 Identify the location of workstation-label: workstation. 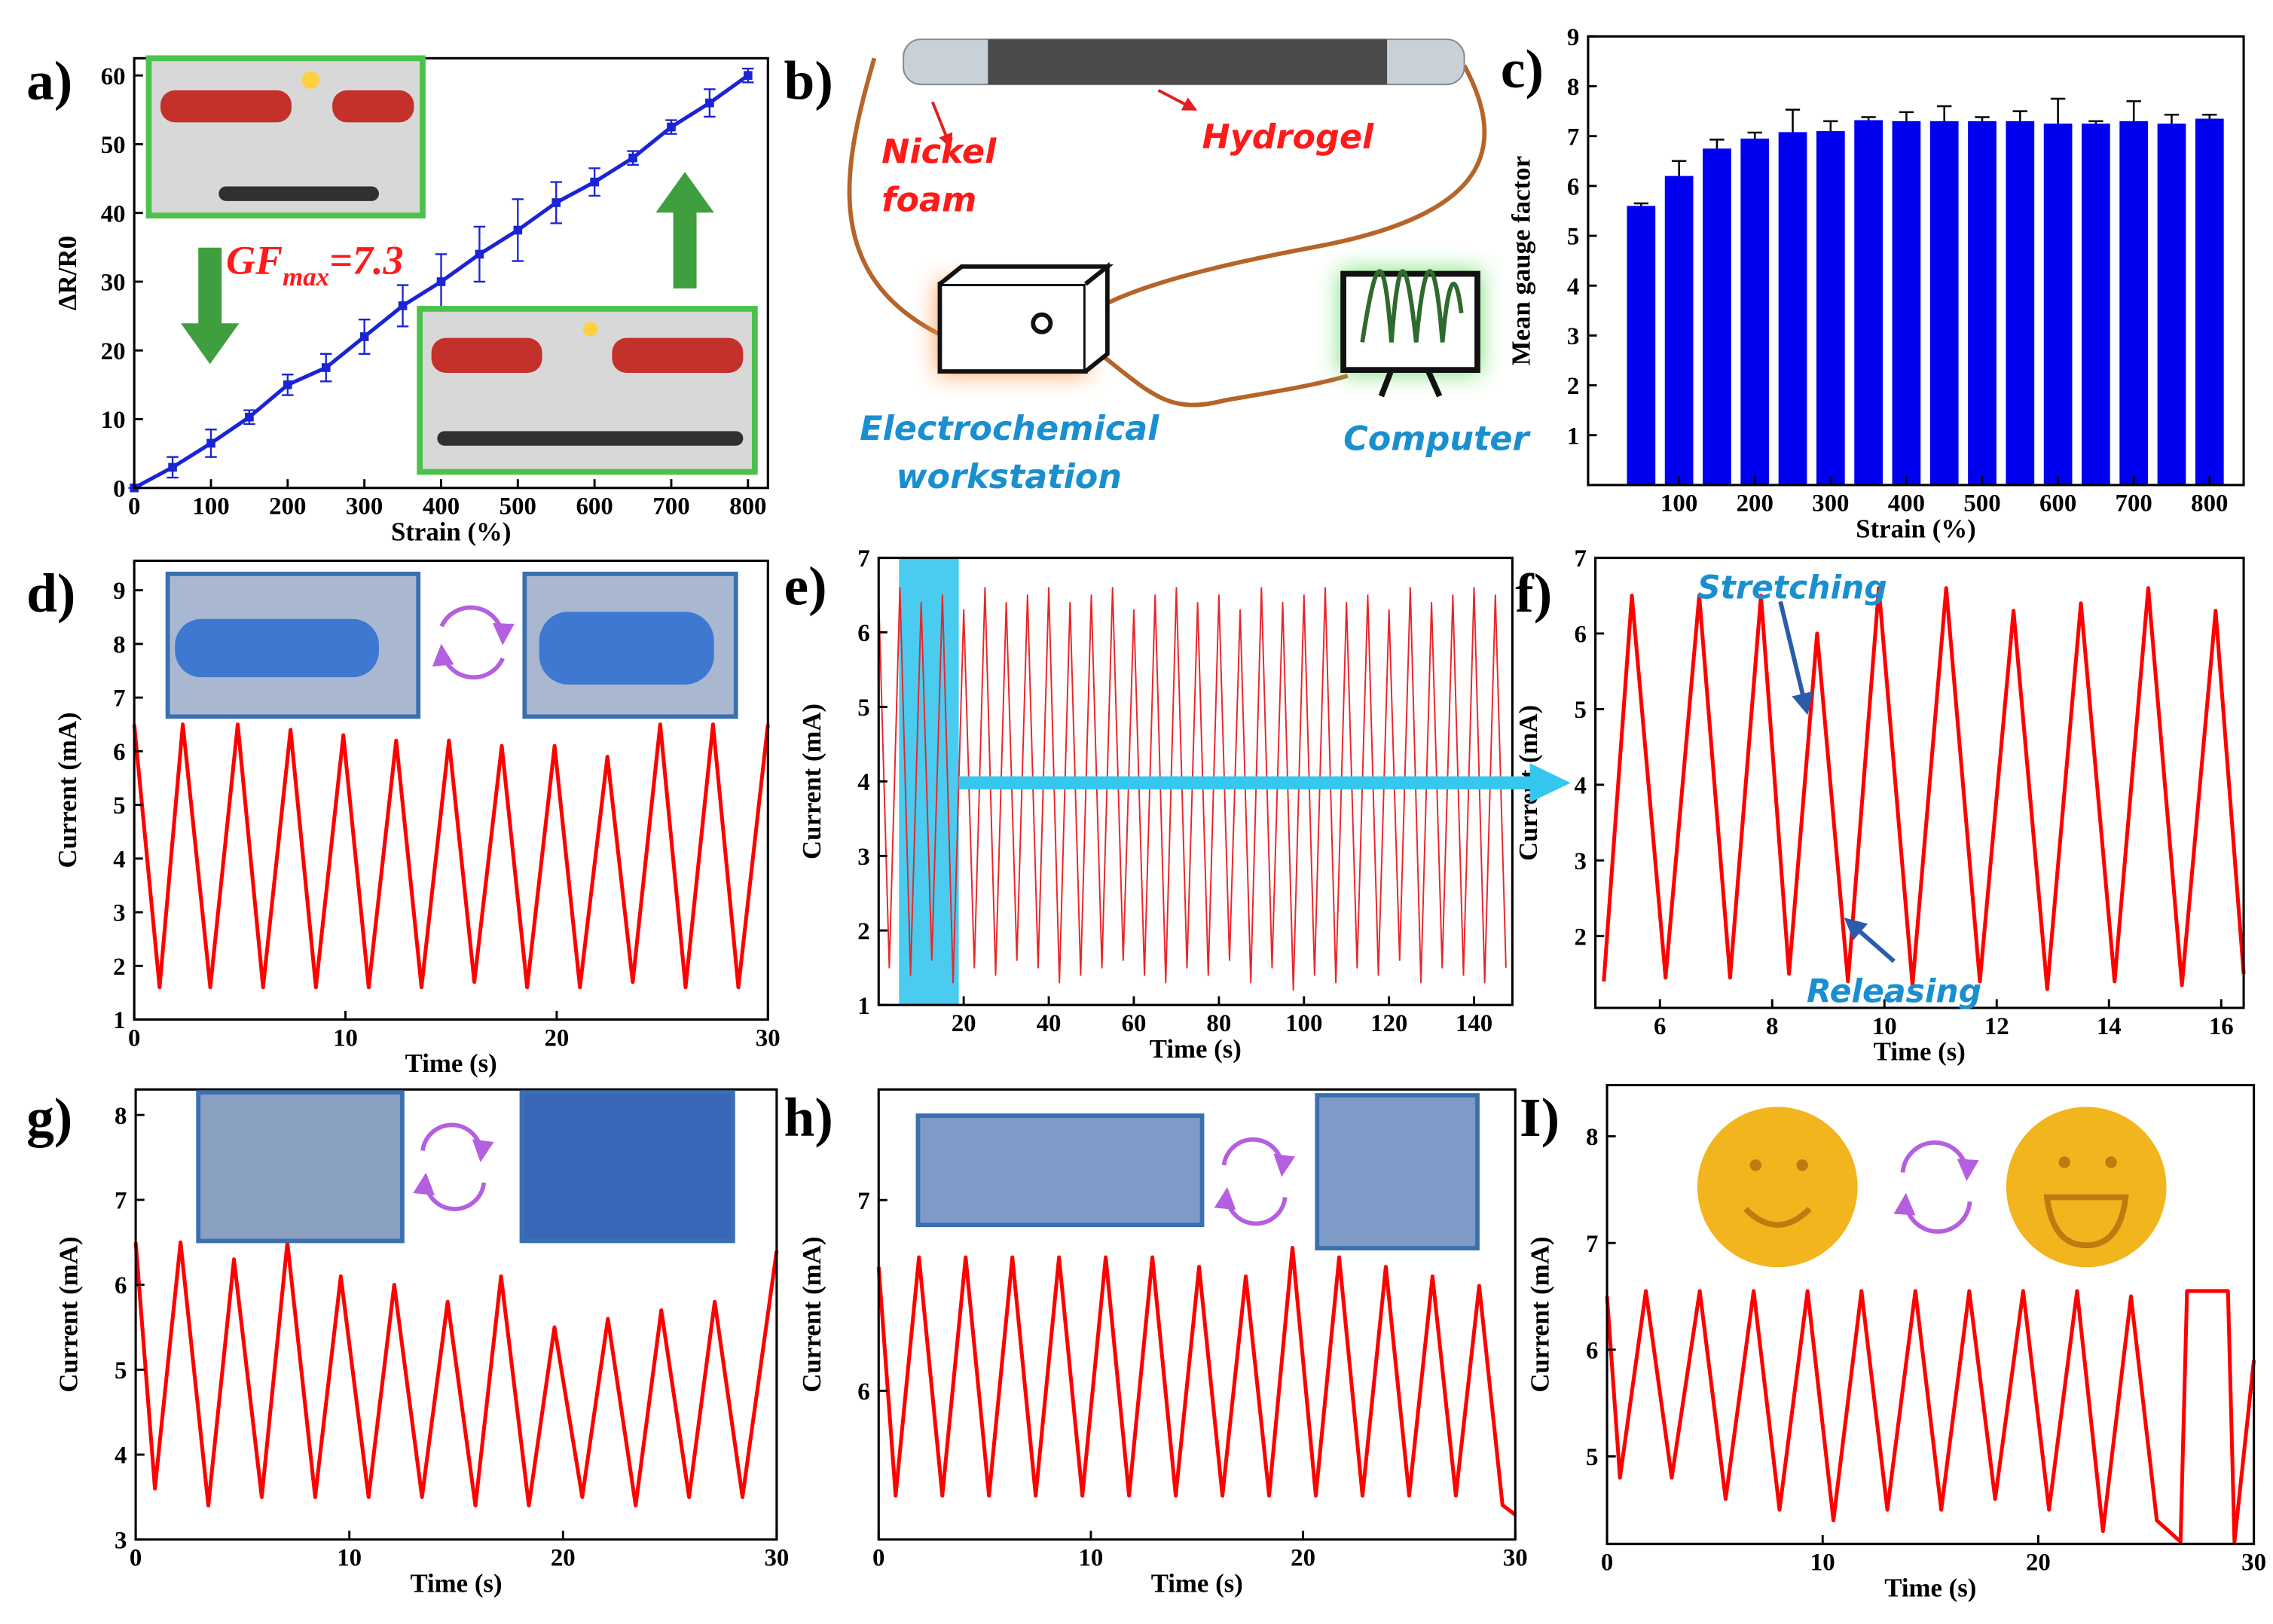
(1009, 477).